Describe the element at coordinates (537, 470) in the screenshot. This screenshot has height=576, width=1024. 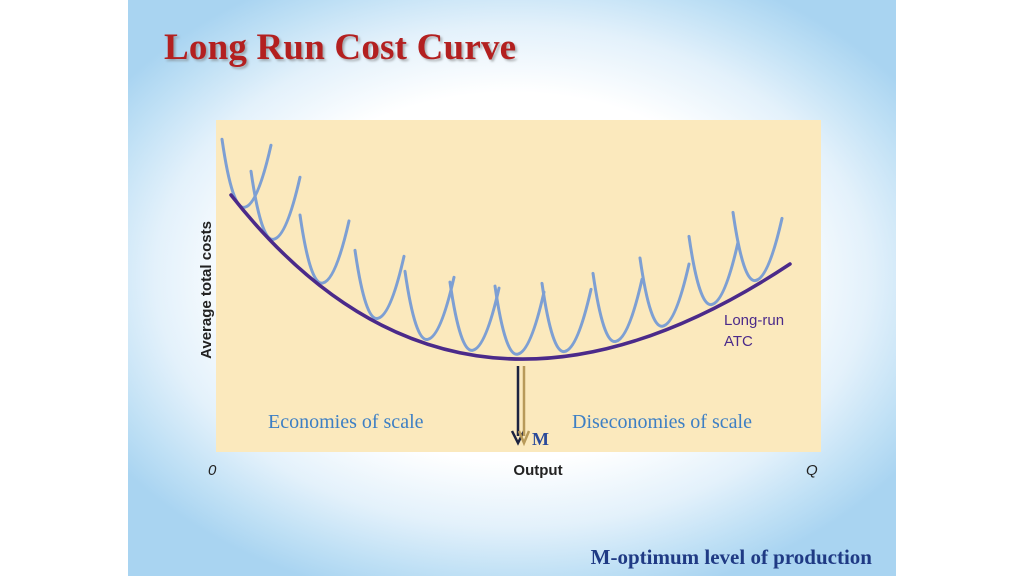
I see `x-axis-label: Output` at that location.